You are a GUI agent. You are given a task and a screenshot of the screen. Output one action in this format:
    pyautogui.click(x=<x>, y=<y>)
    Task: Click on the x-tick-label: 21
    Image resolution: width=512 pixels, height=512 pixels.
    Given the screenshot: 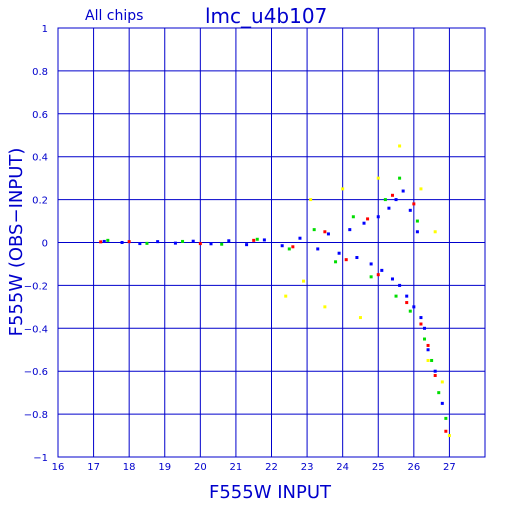 What is the action you would take?
    pyautogui.click(x=236, y=467)
    